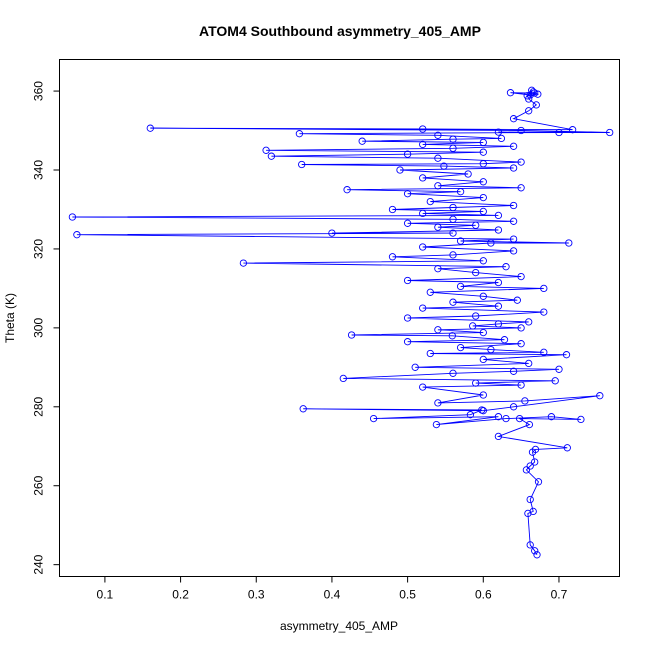 This screenshot has height=655, width=650. Describe the element at coordinates (256, 595) in the screenshot. I see `x-tick-label: 0.3` at that location.